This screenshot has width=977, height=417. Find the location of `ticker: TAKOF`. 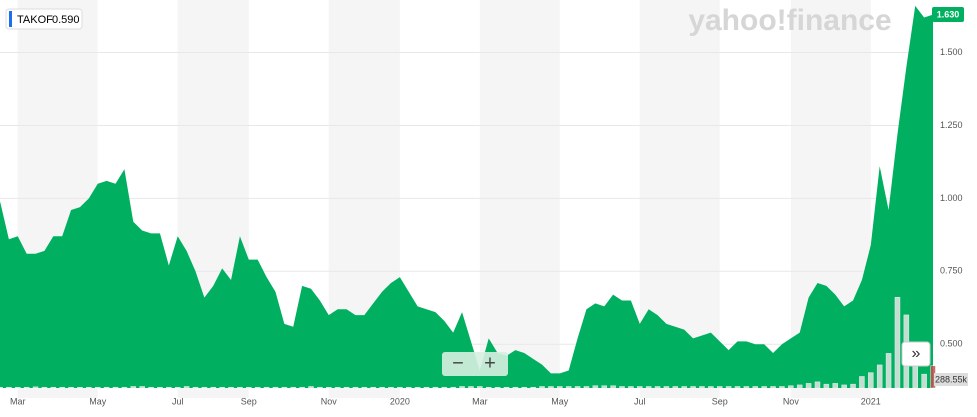

ticker: TAKOF is located at coordinates (35, 20).